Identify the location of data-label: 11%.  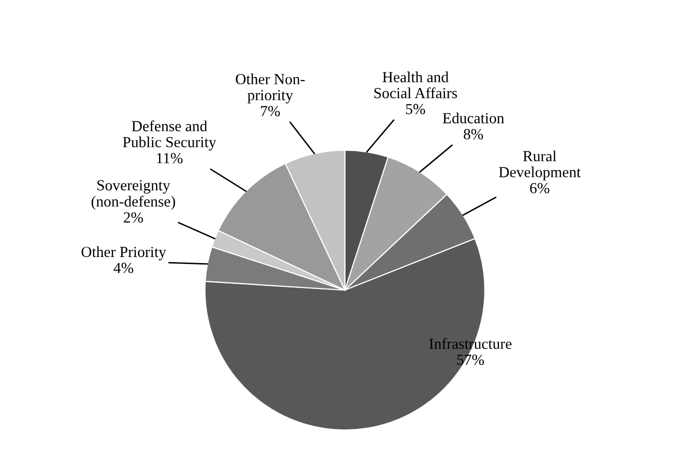
(169, 158).